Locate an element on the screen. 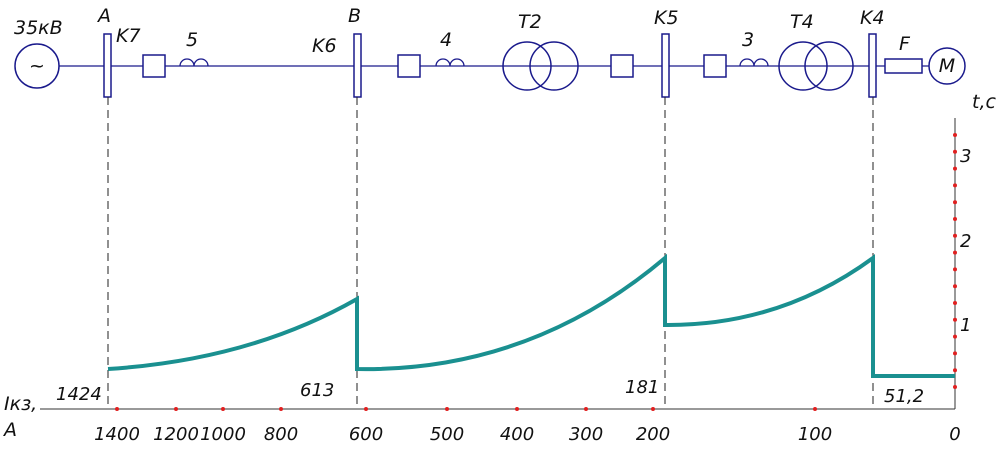 This screenshot has width=1006, height=450. current-tick-label: 1000 is located at coordinates (223, 434).